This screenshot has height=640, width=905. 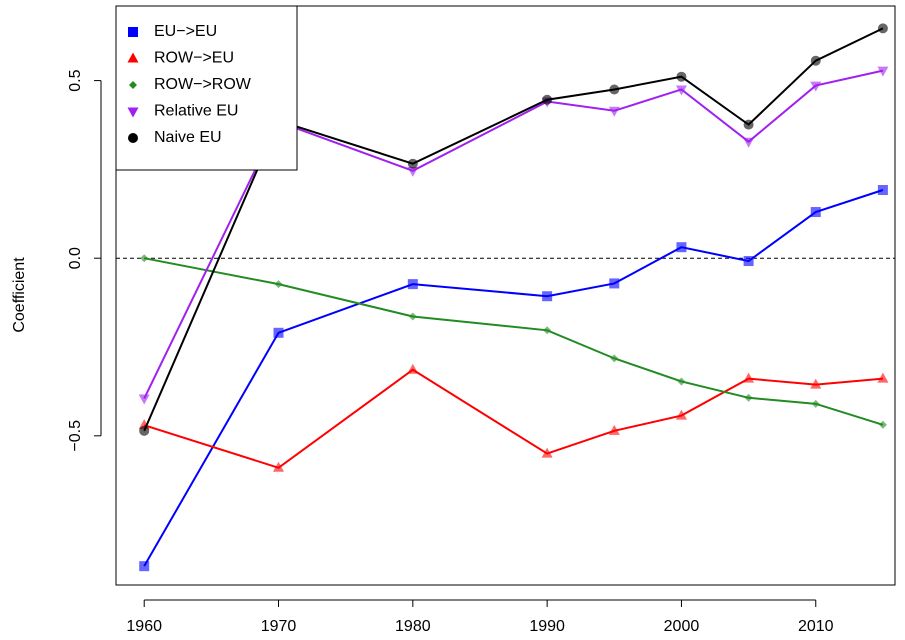 What do you see at coordinates (279, 626) in the screenshot?
I see `x-tick-label: 1970` at bounding box center [279, 626].